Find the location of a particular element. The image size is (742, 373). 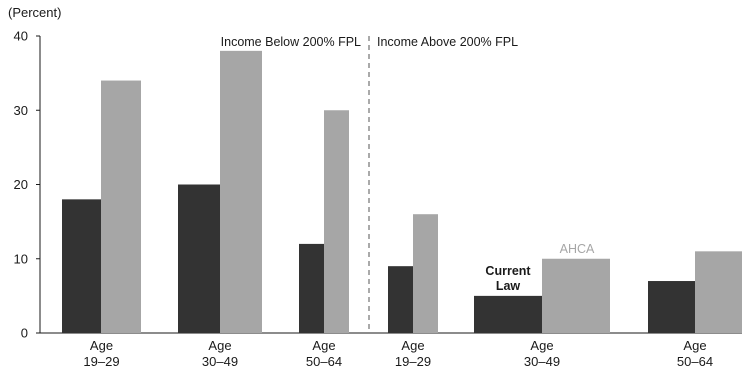

y-tick-label: 10 is located at coordinates (21, 258).